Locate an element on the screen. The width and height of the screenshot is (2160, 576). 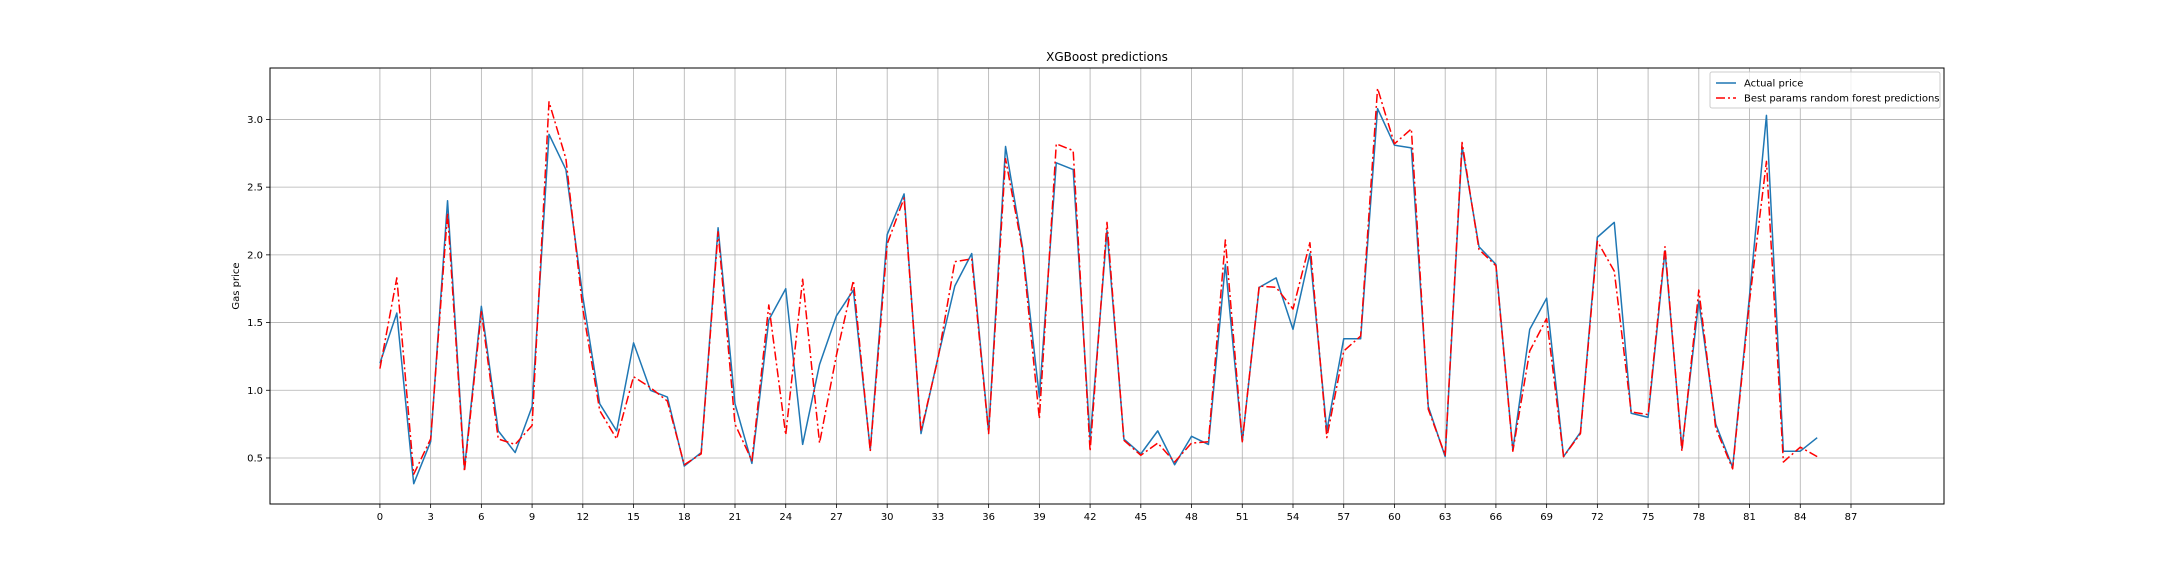
y-tick-label: 3.0 is located at coordinates (255, 120).